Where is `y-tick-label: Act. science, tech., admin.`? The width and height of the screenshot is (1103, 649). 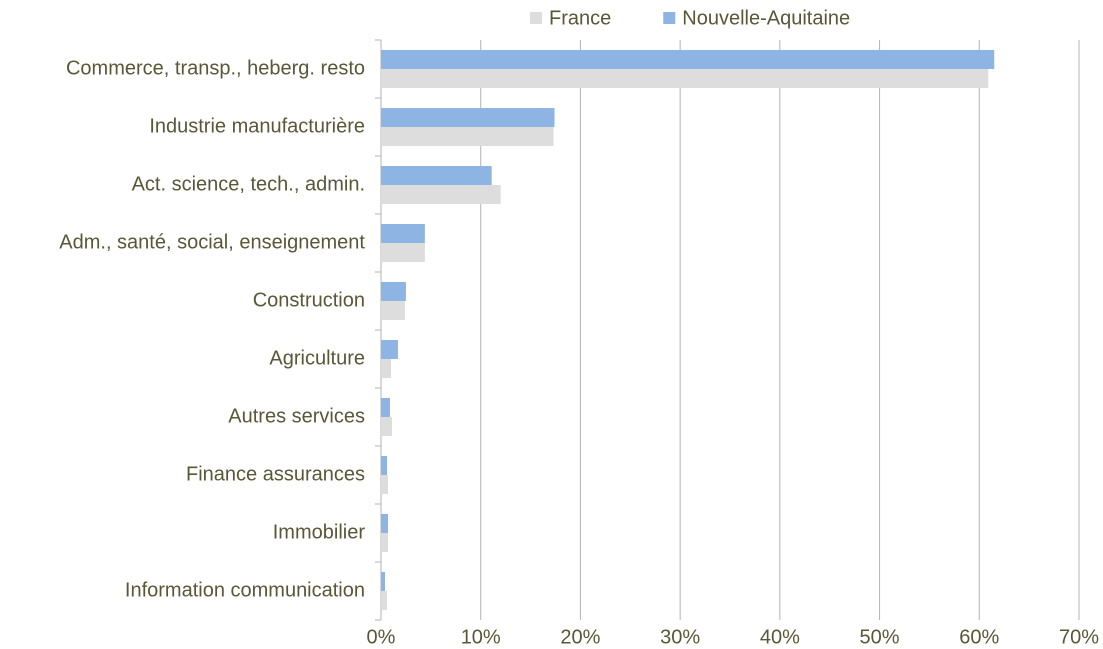
y-tick-label: Act. science, tech., admin. is located at coordinates (248, 184).